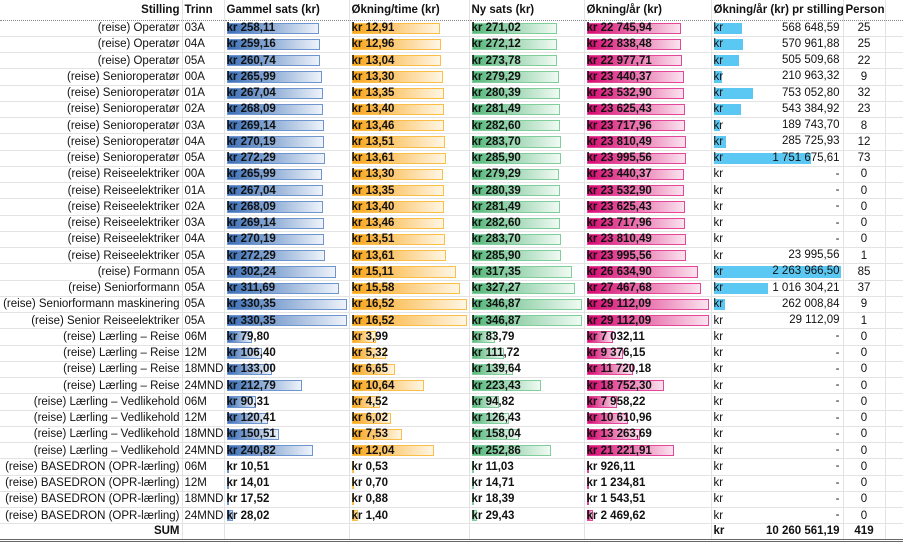  I want to click on trinn-cell: 18MND, so click(203, 370).